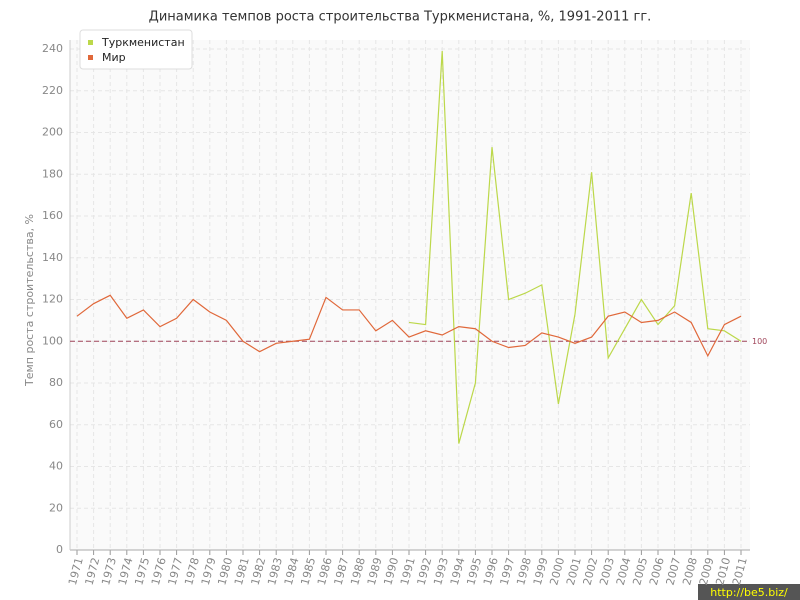  I want to click on legend-label: Туркменистан, so click(143, 42).